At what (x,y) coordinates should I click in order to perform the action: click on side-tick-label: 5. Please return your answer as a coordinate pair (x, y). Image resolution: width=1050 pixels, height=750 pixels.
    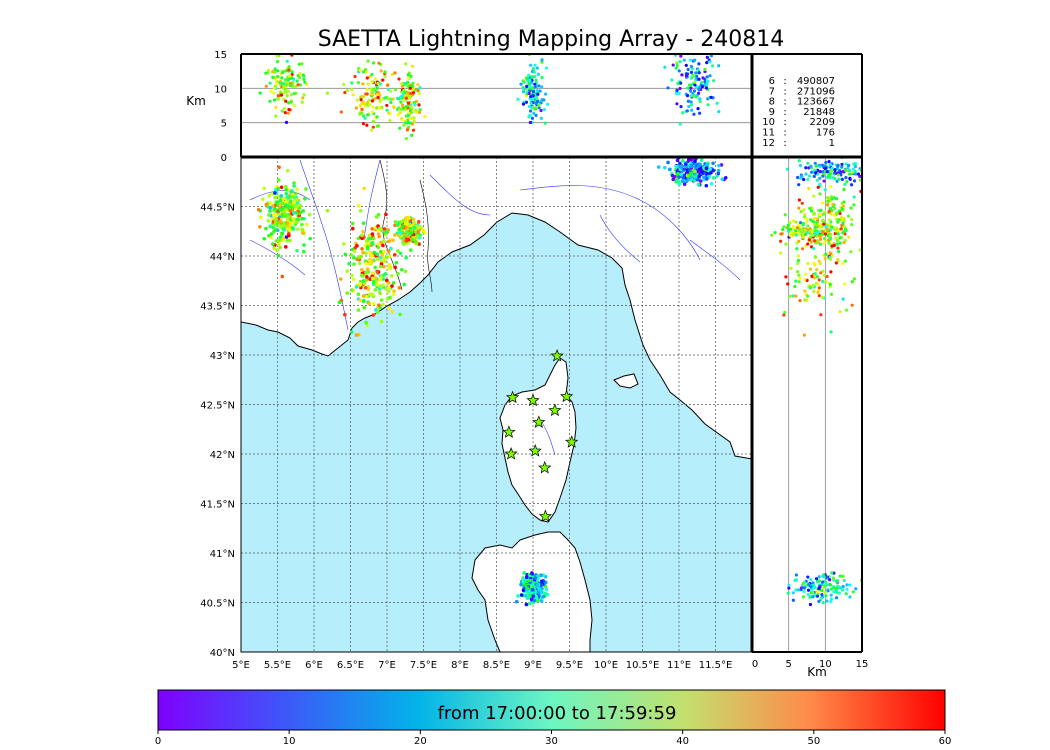
    Looking at the image, I should click on (788, 664).